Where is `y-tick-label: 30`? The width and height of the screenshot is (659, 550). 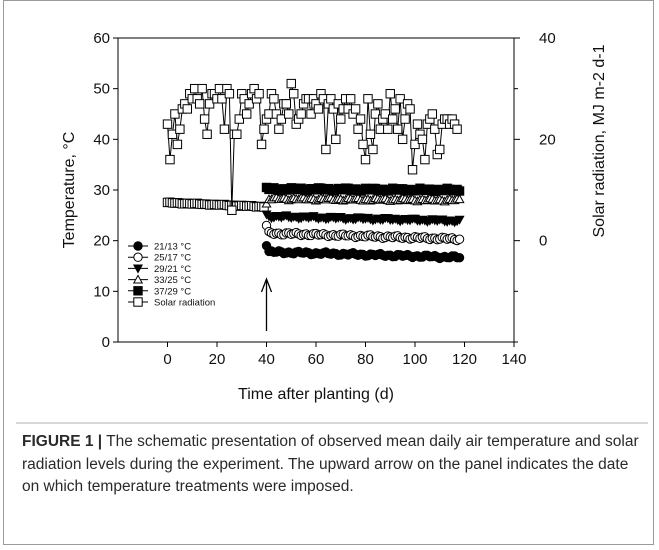
y-tick-label: 30 is located at coordinates (101, 190).